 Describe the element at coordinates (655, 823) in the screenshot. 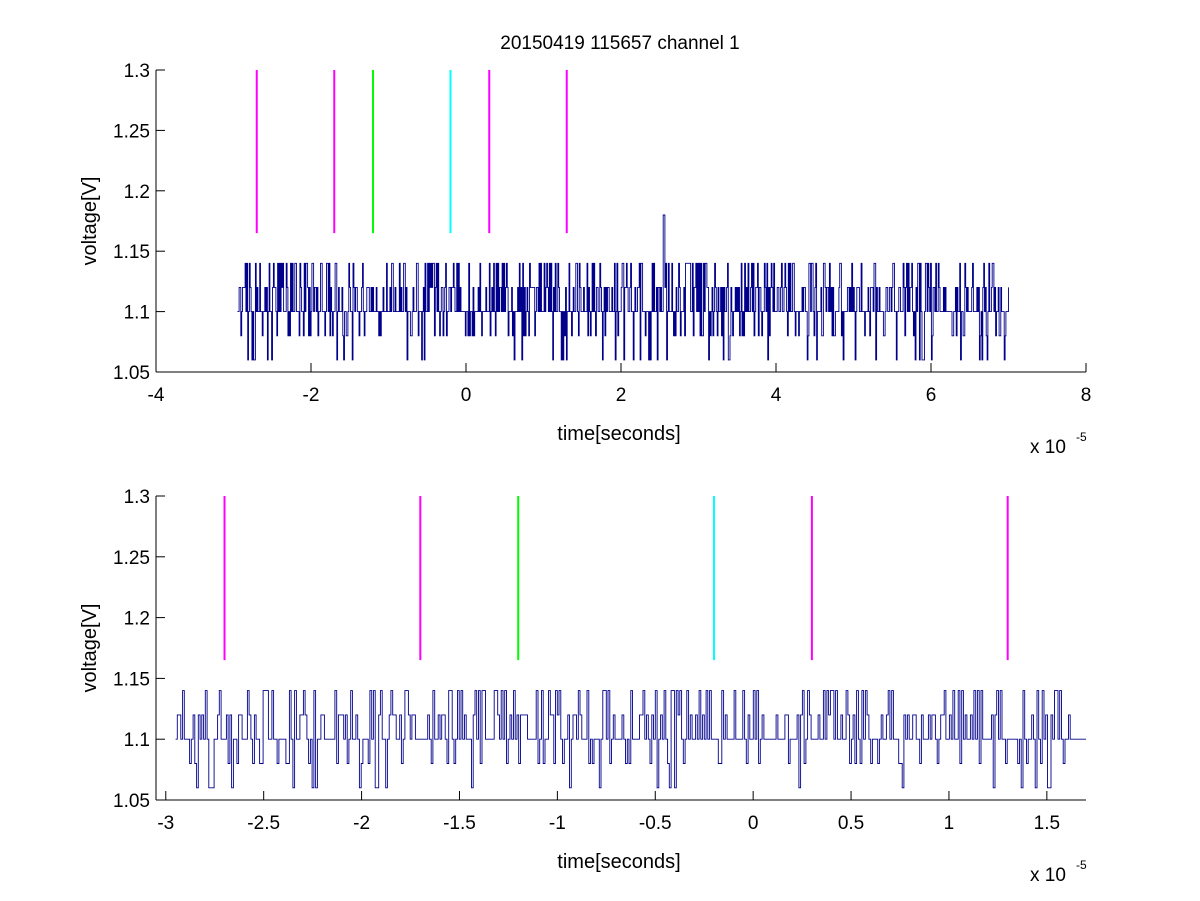

I see `x-tick-label: -0.5` at that location.